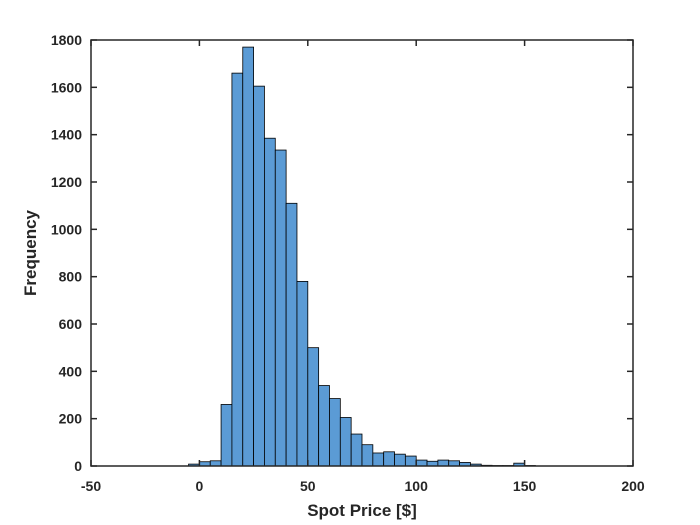  I want to click on y-axis-title: Frequency, so click(30, 252).